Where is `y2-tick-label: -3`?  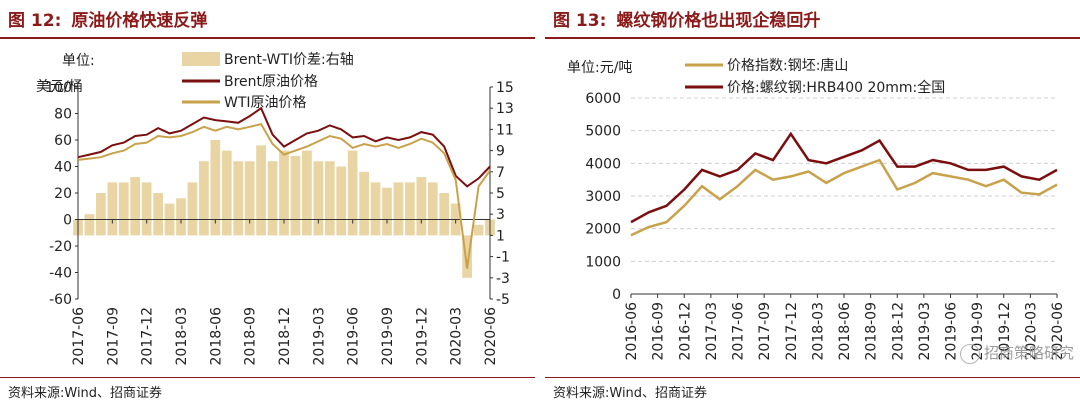
y2-tick-label: -3 is located at coordinates (503, 279).